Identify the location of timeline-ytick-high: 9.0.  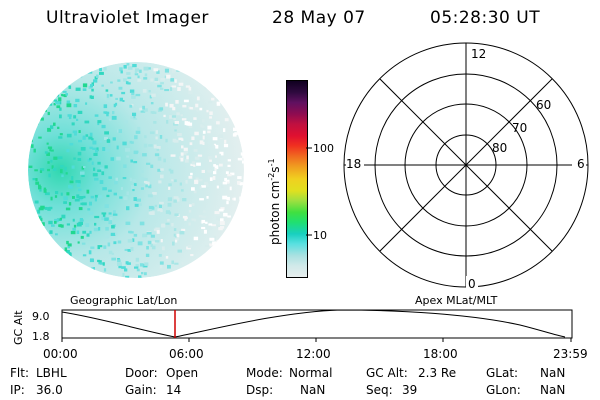
(41, 316).